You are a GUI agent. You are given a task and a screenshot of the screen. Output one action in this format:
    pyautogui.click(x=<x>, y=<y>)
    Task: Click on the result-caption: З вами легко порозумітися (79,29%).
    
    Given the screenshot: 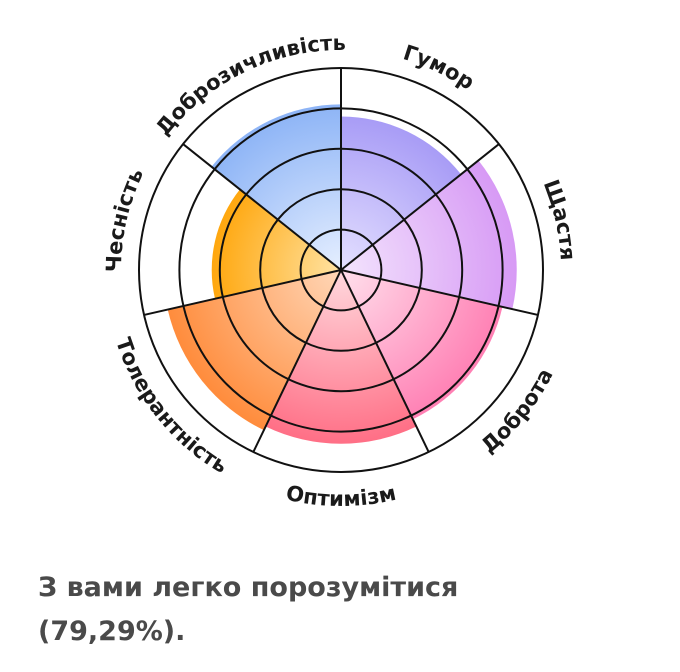 What is the action you would take?
    pyautogui.click(x=338, y=610)
    